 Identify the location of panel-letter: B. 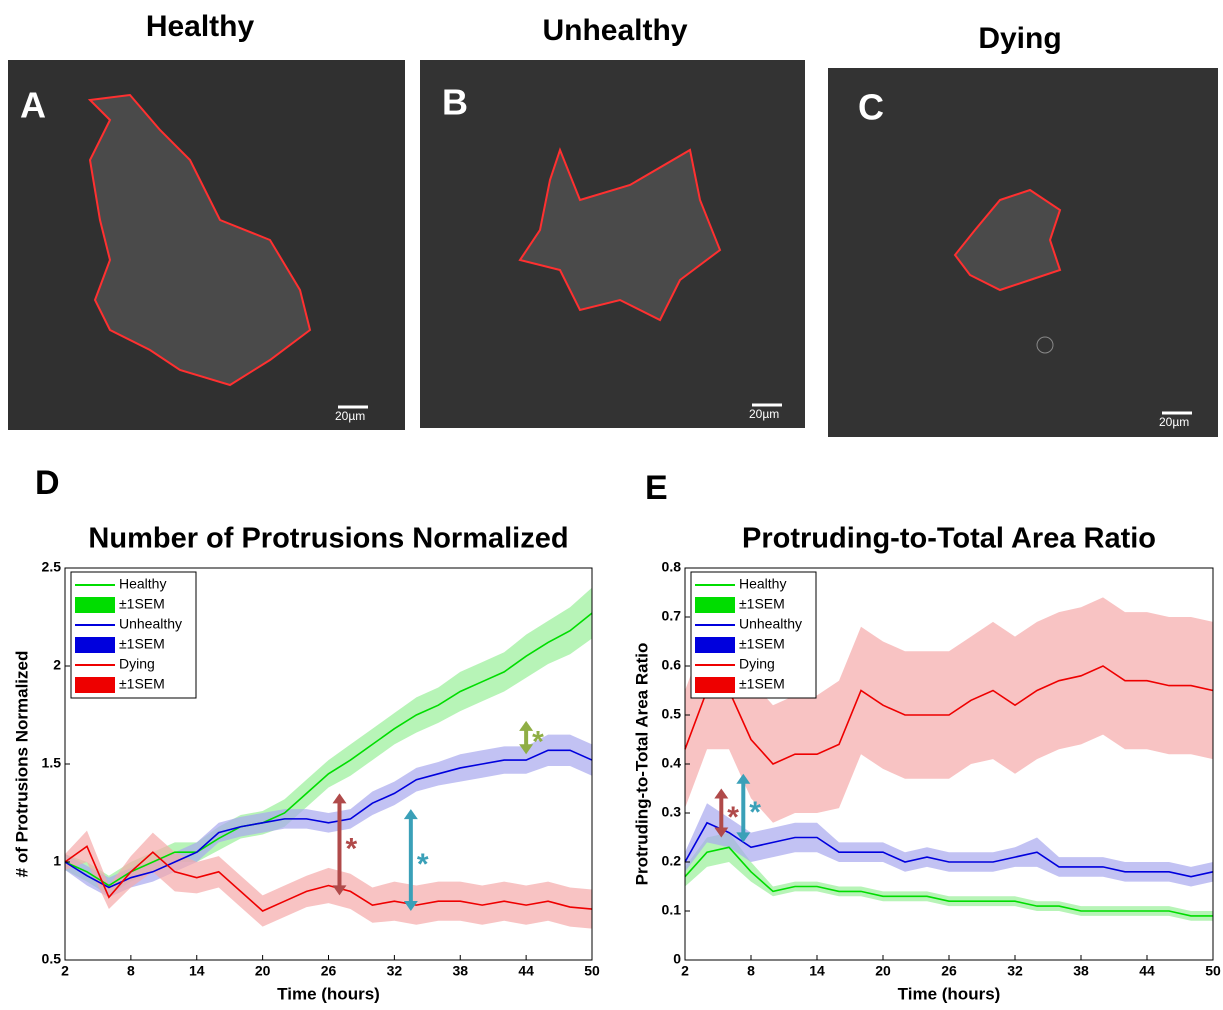
(455, 102).